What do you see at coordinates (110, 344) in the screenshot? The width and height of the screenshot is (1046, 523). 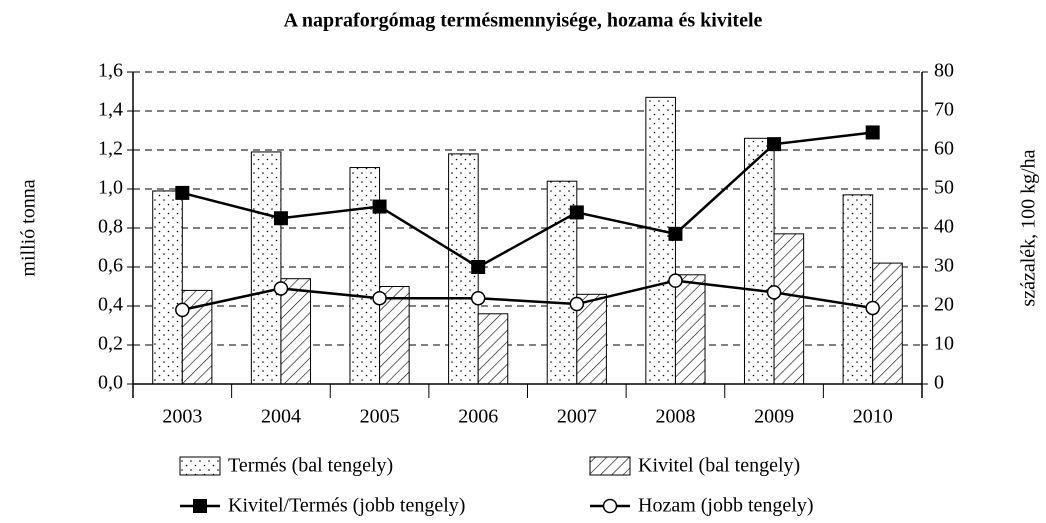 I see `y-tick-label: 0,2` at bounding box center [110, 344].